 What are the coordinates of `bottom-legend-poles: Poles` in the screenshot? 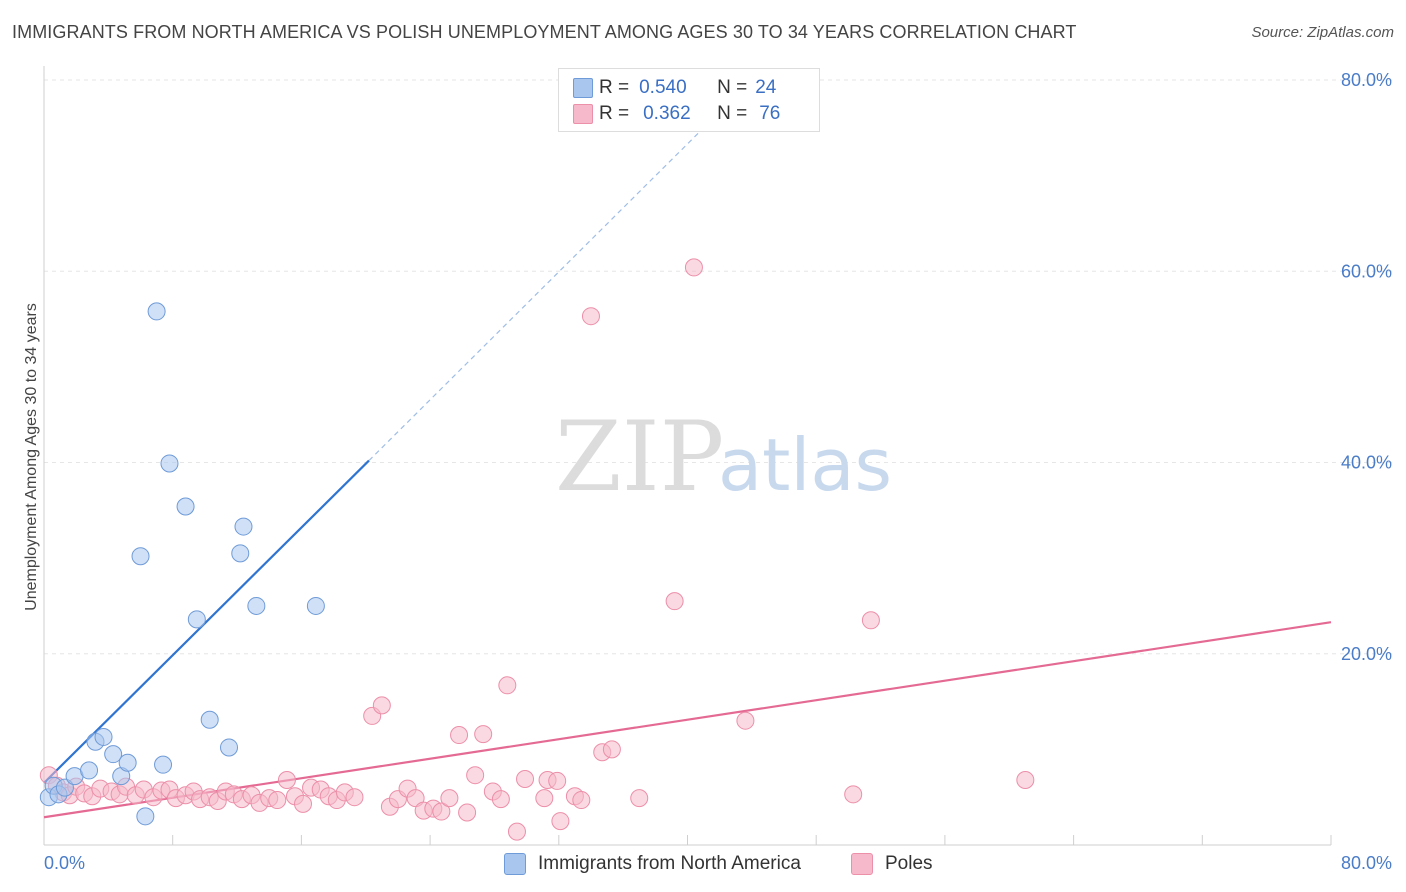 It's located at (892, 864).